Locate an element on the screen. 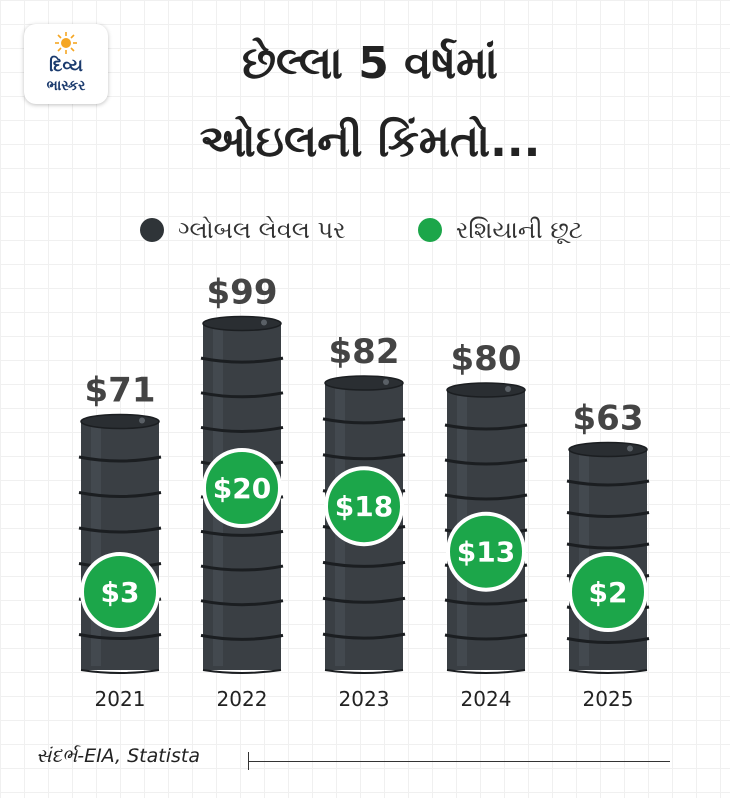 The width and height of the screenshot is (730, 798). global-price-label-2022: $99 is located at coordinates (242, 293).